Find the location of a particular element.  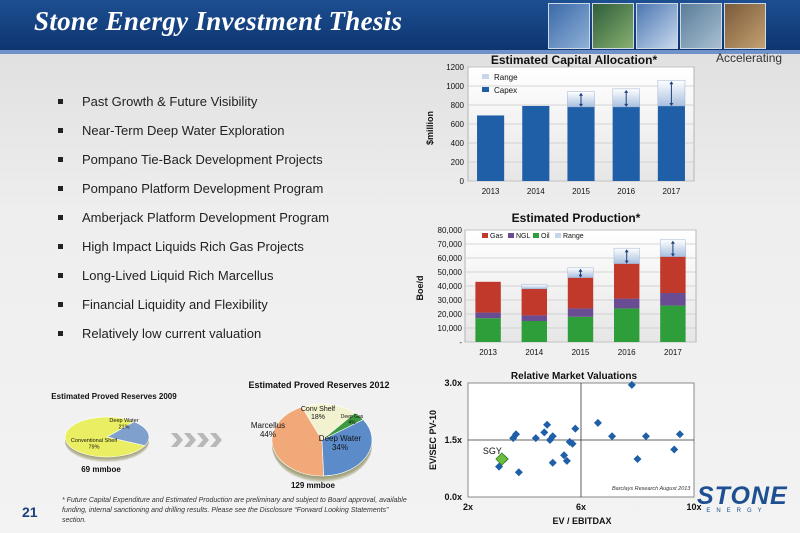

valuations-annotation: Barclays Research August 2013 is located at coordinates (651, 489).